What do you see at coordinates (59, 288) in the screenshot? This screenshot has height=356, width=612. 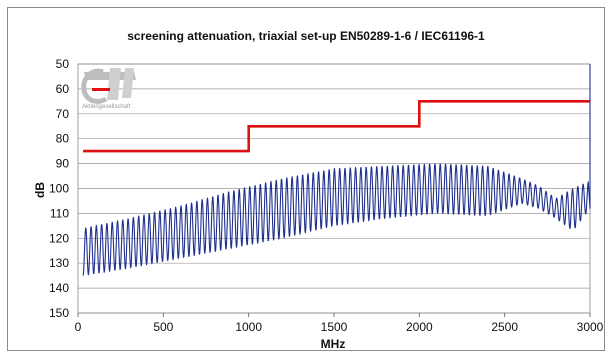 I see `y-tick-label: 140` at bounding box center [59, 288].